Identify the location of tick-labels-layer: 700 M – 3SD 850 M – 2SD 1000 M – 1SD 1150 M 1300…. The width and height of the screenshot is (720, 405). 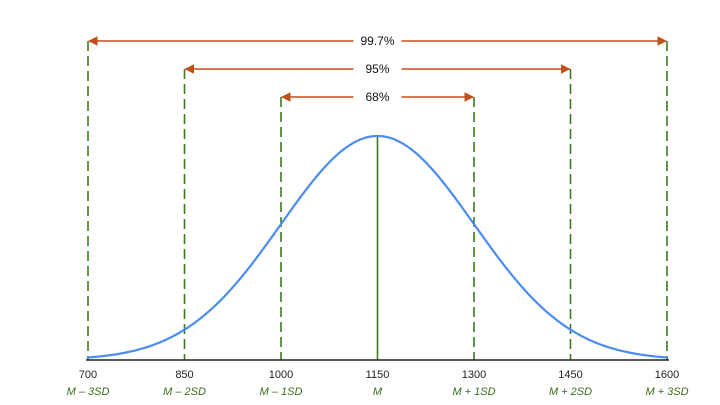
(378, 383).